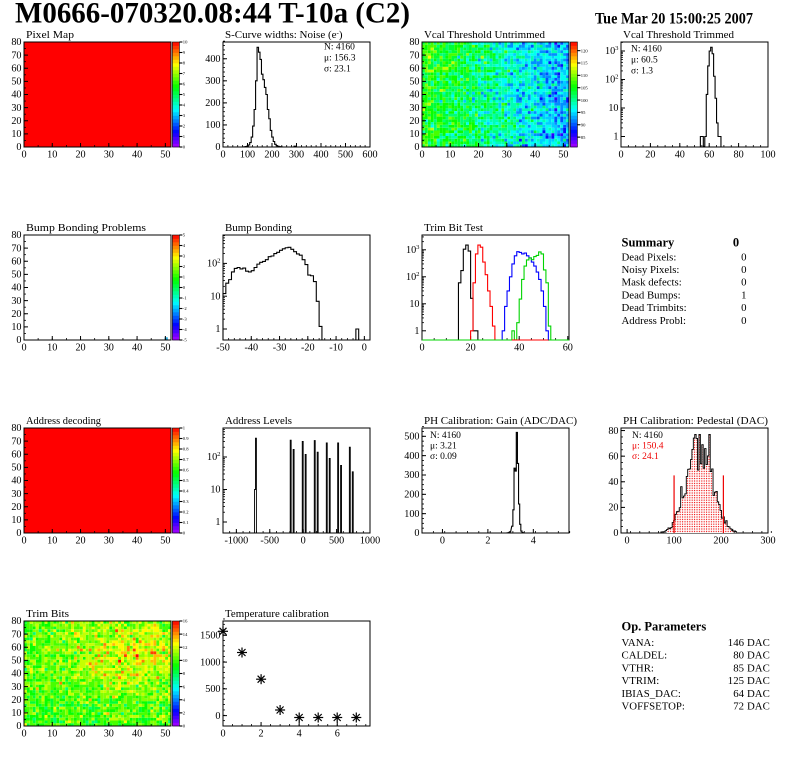 The height and width of the screenshot is (777, 796). Describe the element at coordinates (214, 264) in the screenshot. I see `svg-text: 102` at that location.